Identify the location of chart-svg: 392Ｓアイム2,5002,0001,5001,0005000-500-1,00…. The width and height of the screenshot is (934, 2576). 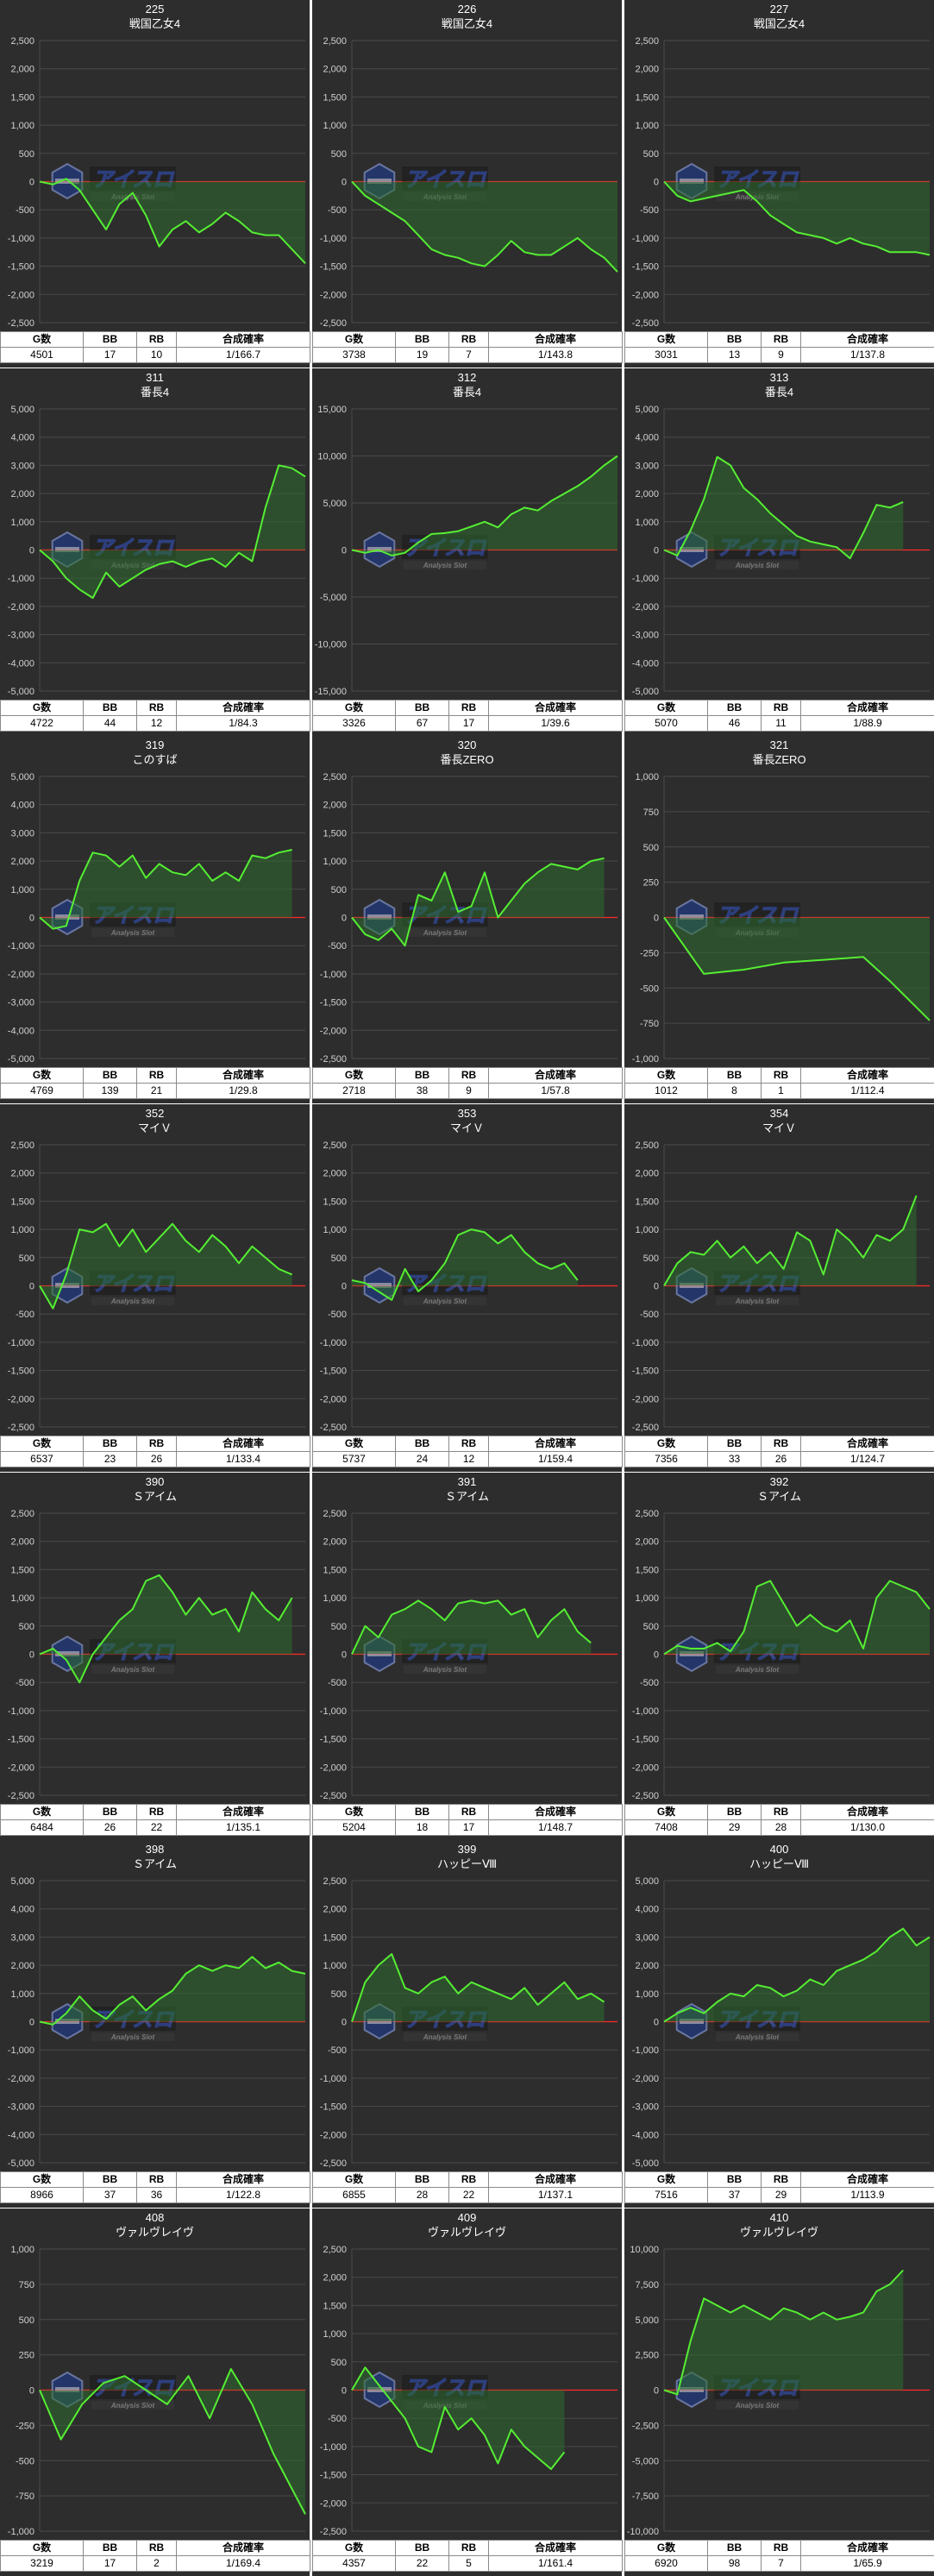
(779, 1638).